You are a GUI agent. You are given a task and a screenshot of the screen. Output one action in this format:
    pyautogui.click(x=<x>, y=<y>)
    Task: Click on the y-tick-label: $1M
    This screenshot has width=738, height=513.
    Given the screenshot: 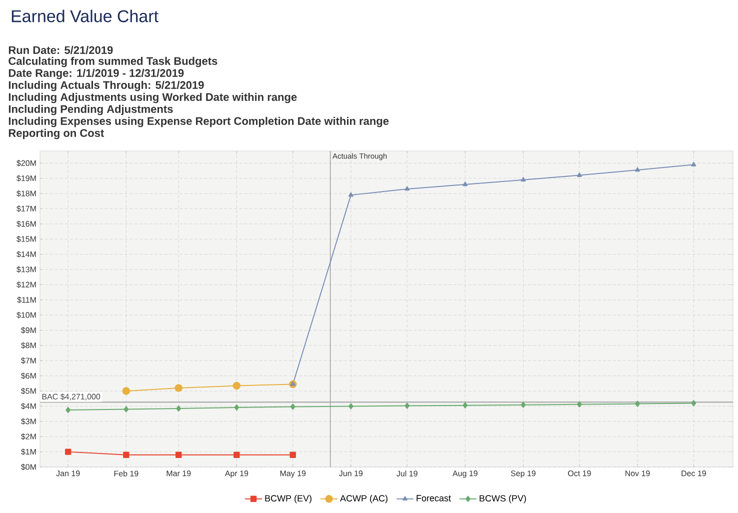 What is the action you would take?
    pyautogui.click(x=28, y=452)
    